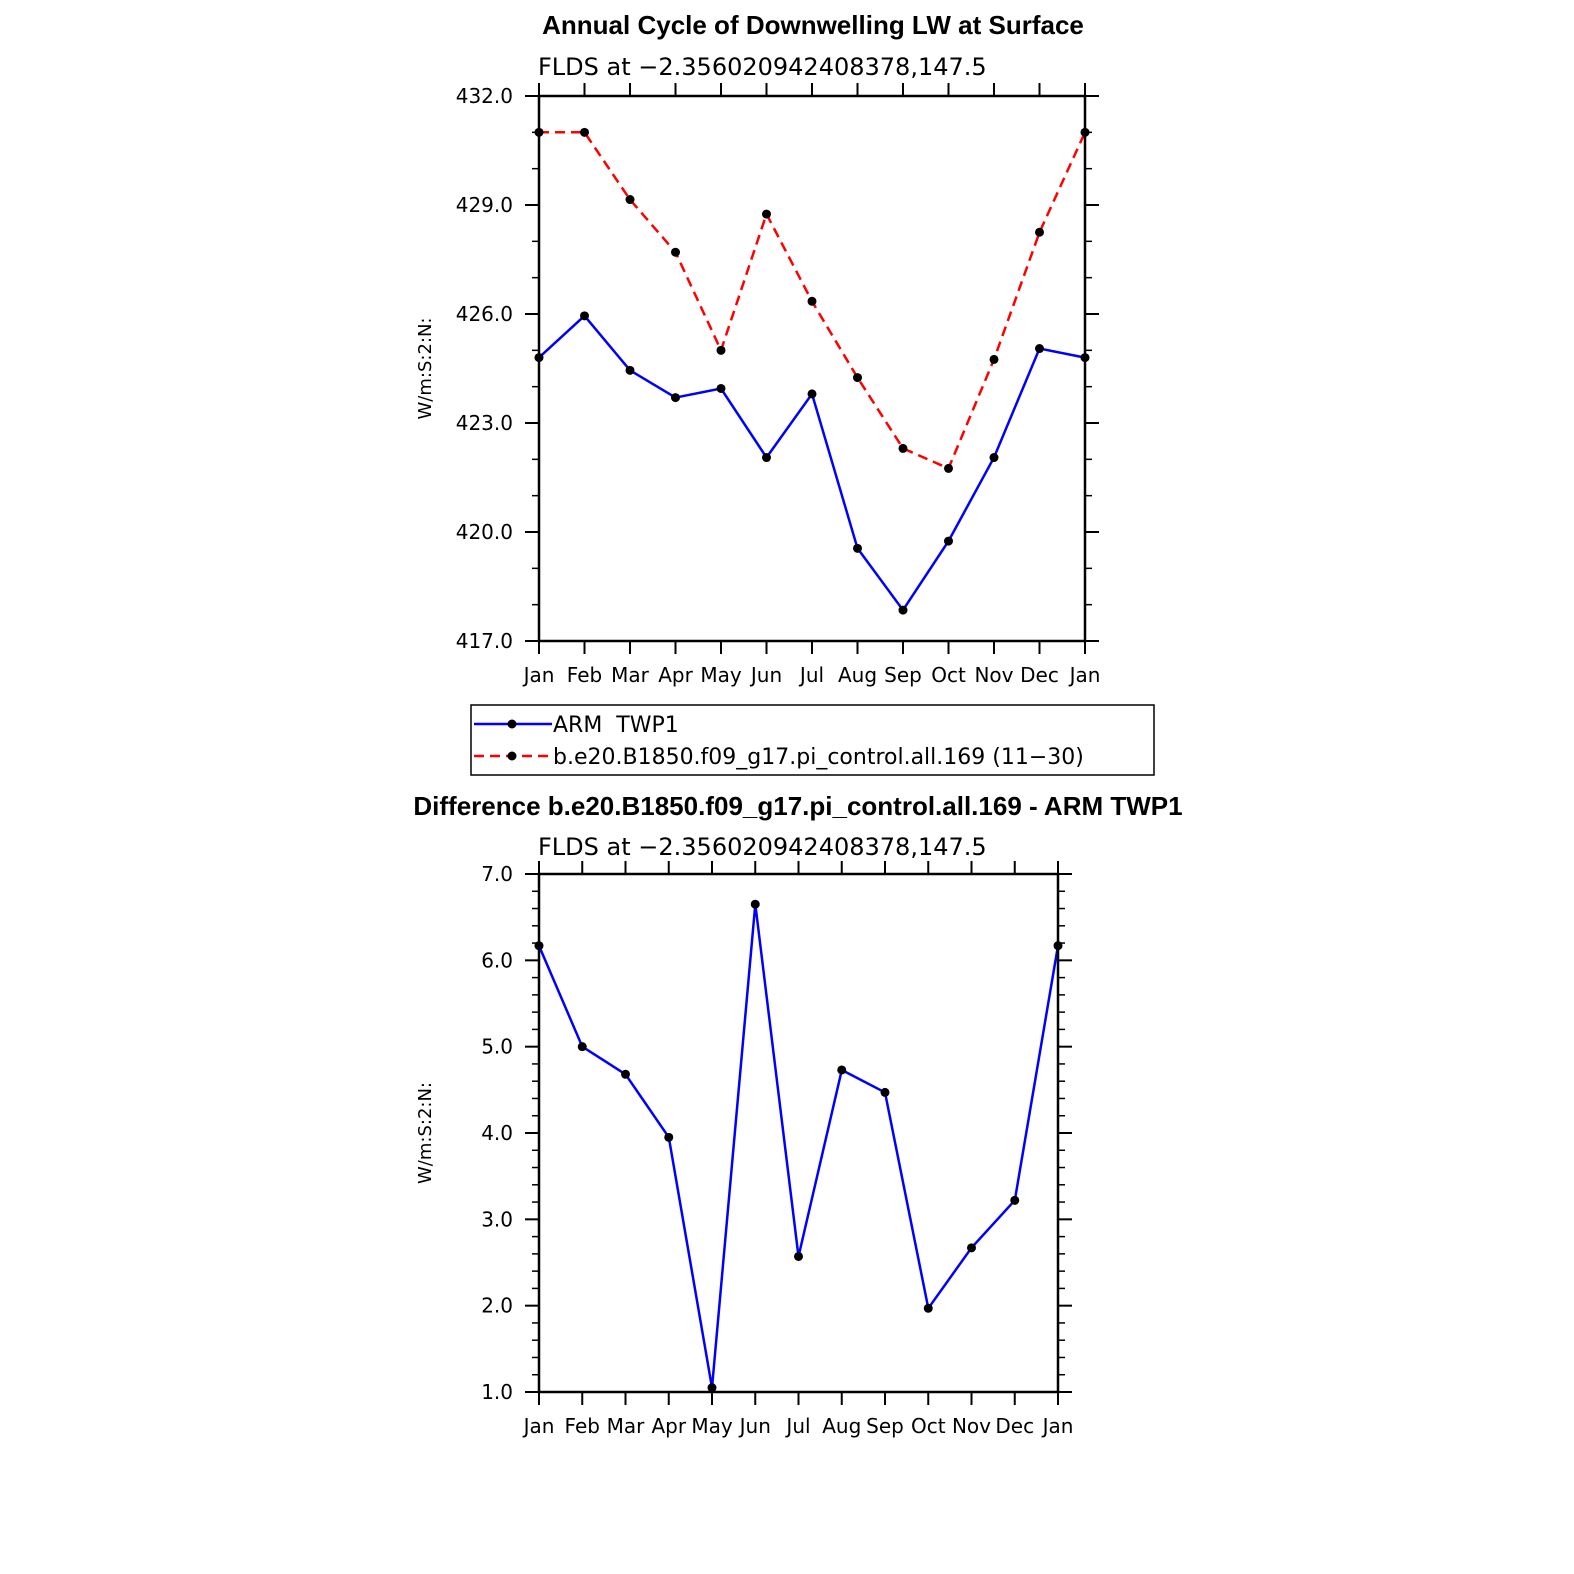 The image size is (1574, 1574). Describe the element at coordinates (497, 1133) in the screenshot. I see `y-tick-label: 4.0` at that location.